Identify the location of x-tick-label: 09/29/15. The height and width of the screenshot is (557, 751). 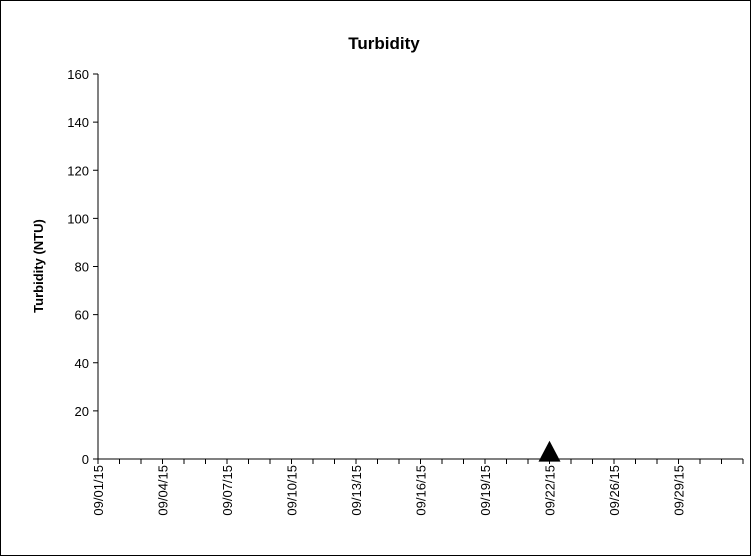
(679, 490).